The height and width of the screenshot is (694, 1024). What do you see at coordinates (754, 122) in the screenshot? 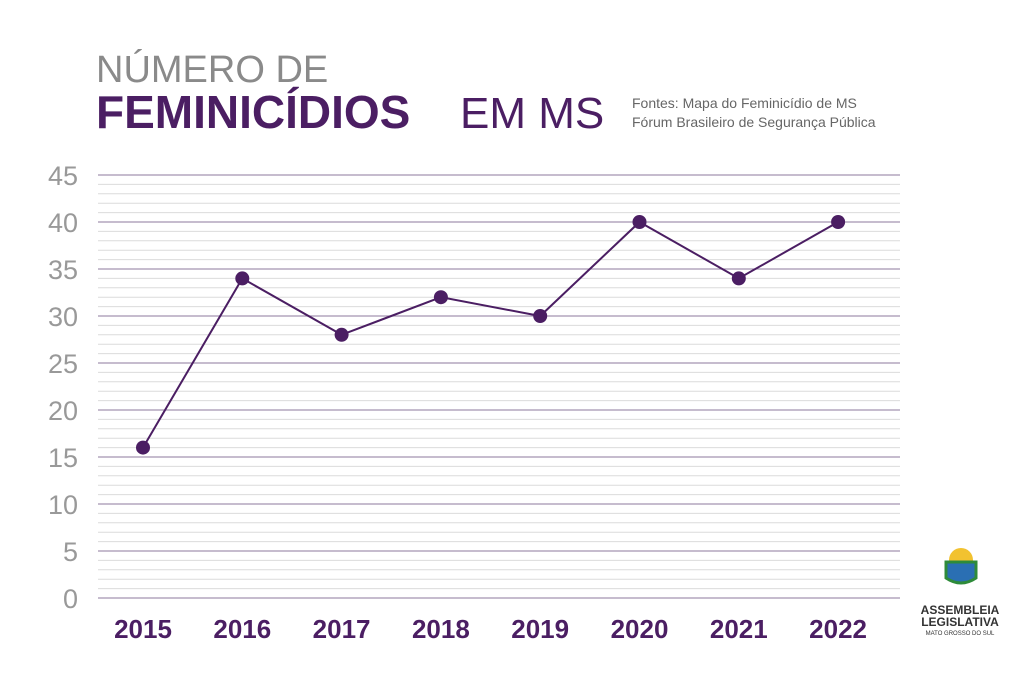
I see `source: Fórum Brasileiro de Segurança Pública` at bounding box center [754, 122].